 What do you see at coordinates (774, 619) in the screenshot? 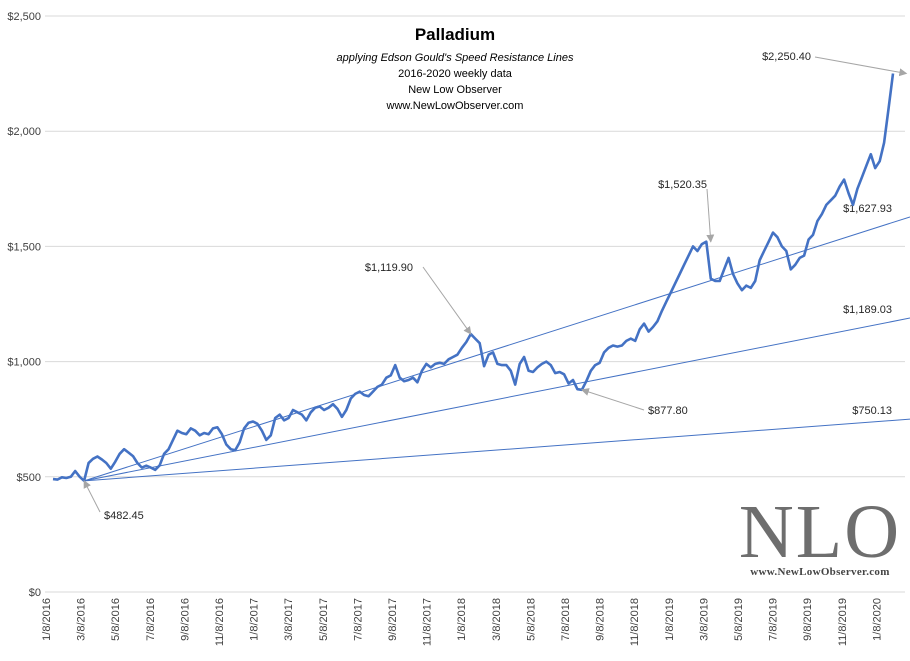
I see `x-tick-label: 7/8/2019` at bounding box center [774, 619].